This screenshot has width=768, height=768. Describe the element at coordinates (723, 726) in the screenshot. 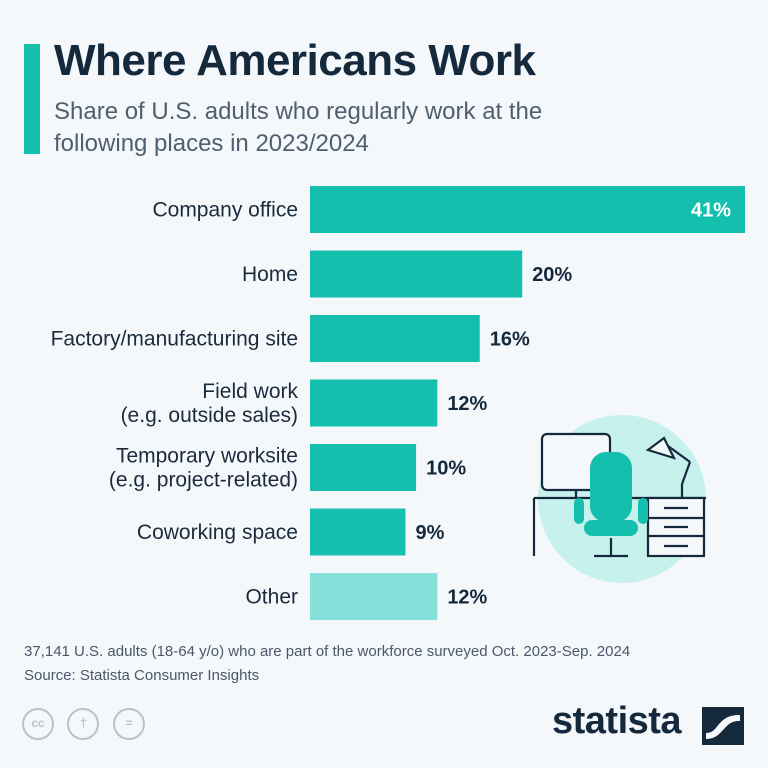

I see `statista-logo-mark-icon` at that location.